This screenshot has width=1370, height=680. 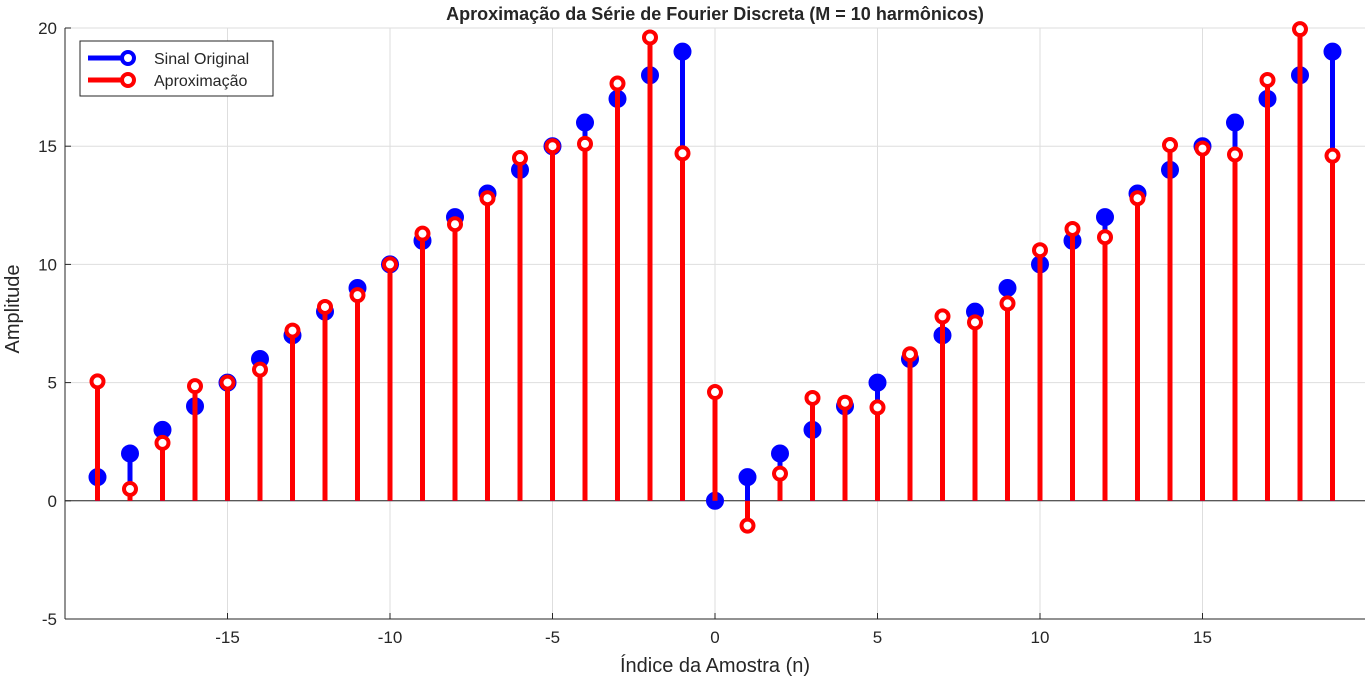 What do you see at coordinates (390, 637) in the screenshot?
I see `x-tick-label: -10` at bounding box center [390, 637].